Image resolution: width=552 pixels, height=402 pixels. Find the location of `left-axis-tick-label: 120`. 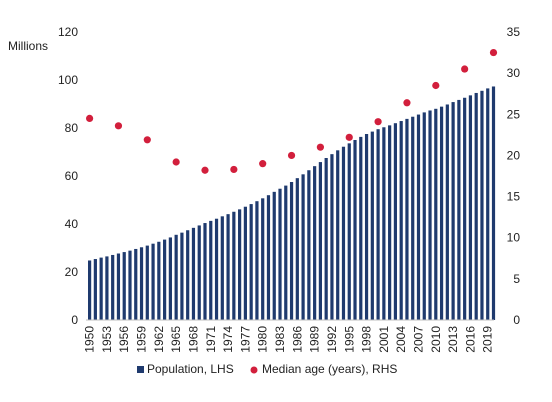

left-axis-tick-label: 120 is located at coordinates (68, 32).